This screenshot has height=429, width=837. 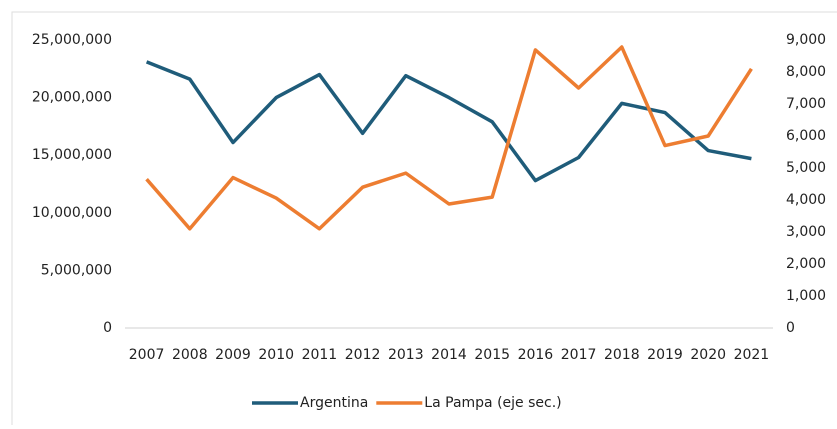 I want to click on x-tick-label: 2019, so click(x=665, y=355).